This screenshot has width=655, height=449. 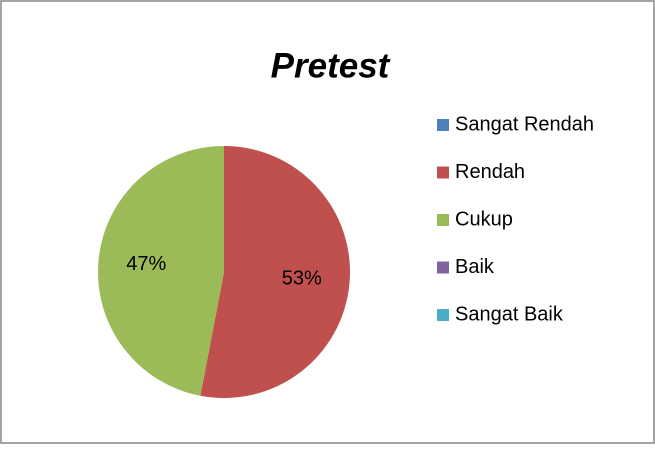 I want to click on legend-label: Sangat Rendah, so click(x=524, y=124).